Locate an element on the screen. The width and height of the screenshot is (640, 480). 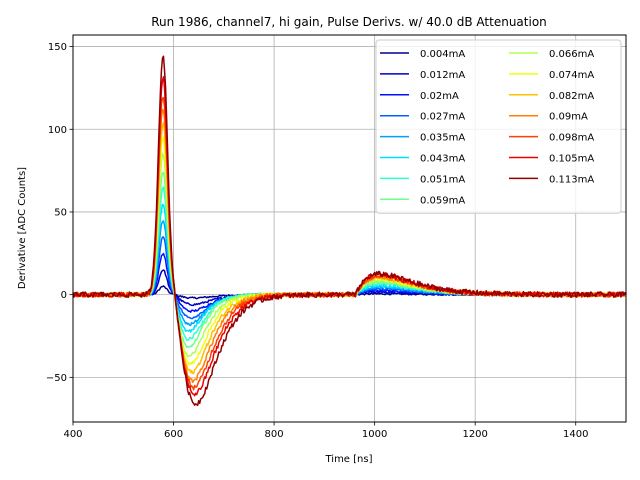
legend-box is located at coordinates (498, 126).